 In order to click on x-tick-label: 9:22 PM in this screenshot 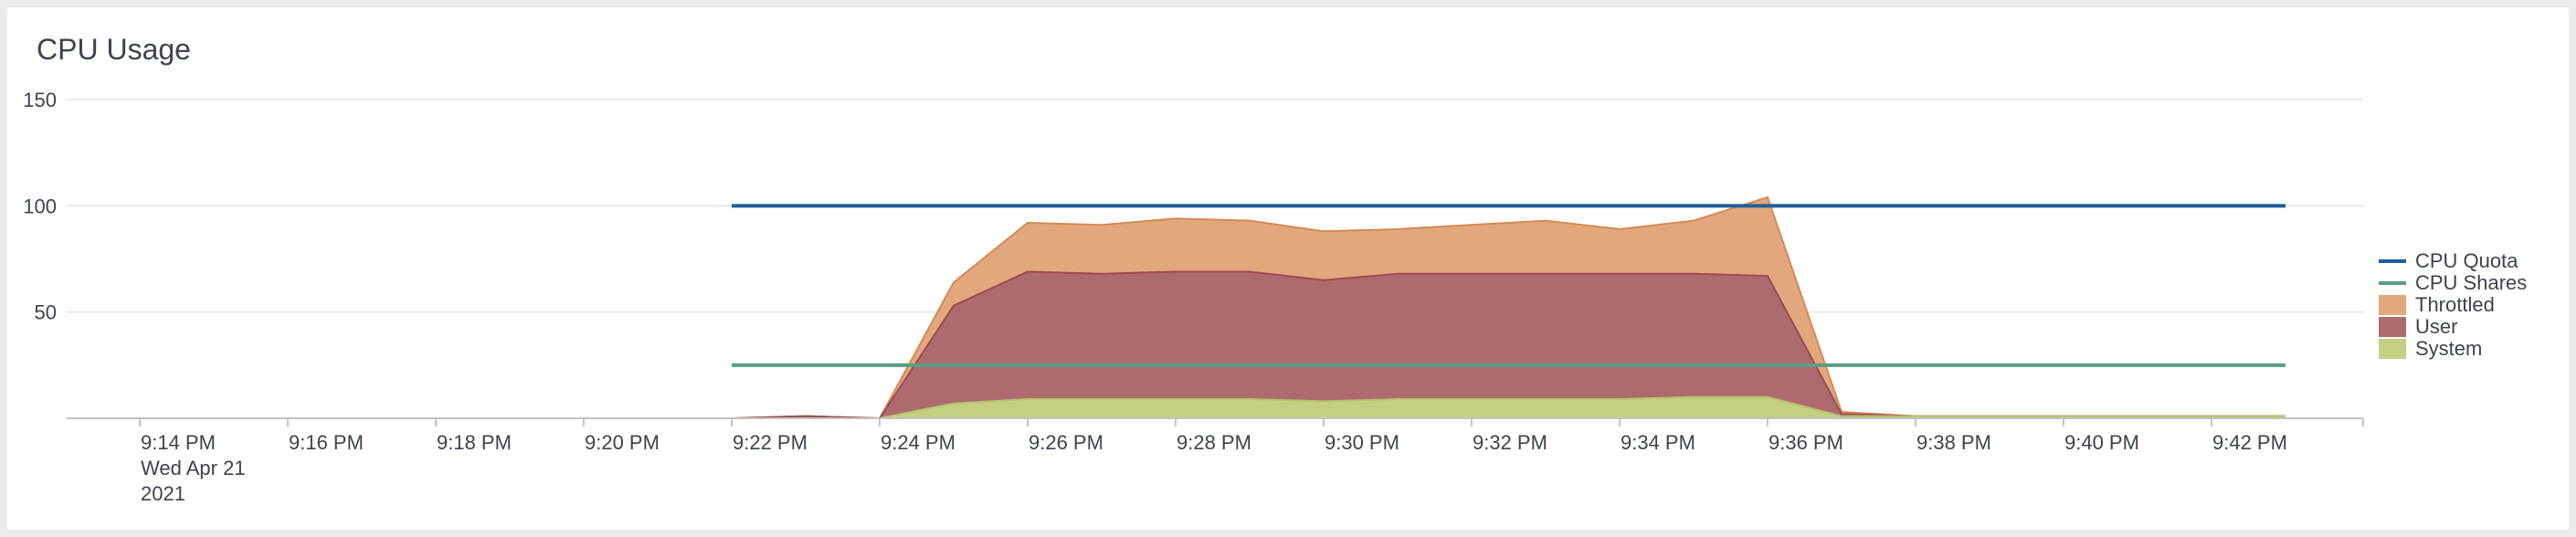, I will do `click(770, 442)`.